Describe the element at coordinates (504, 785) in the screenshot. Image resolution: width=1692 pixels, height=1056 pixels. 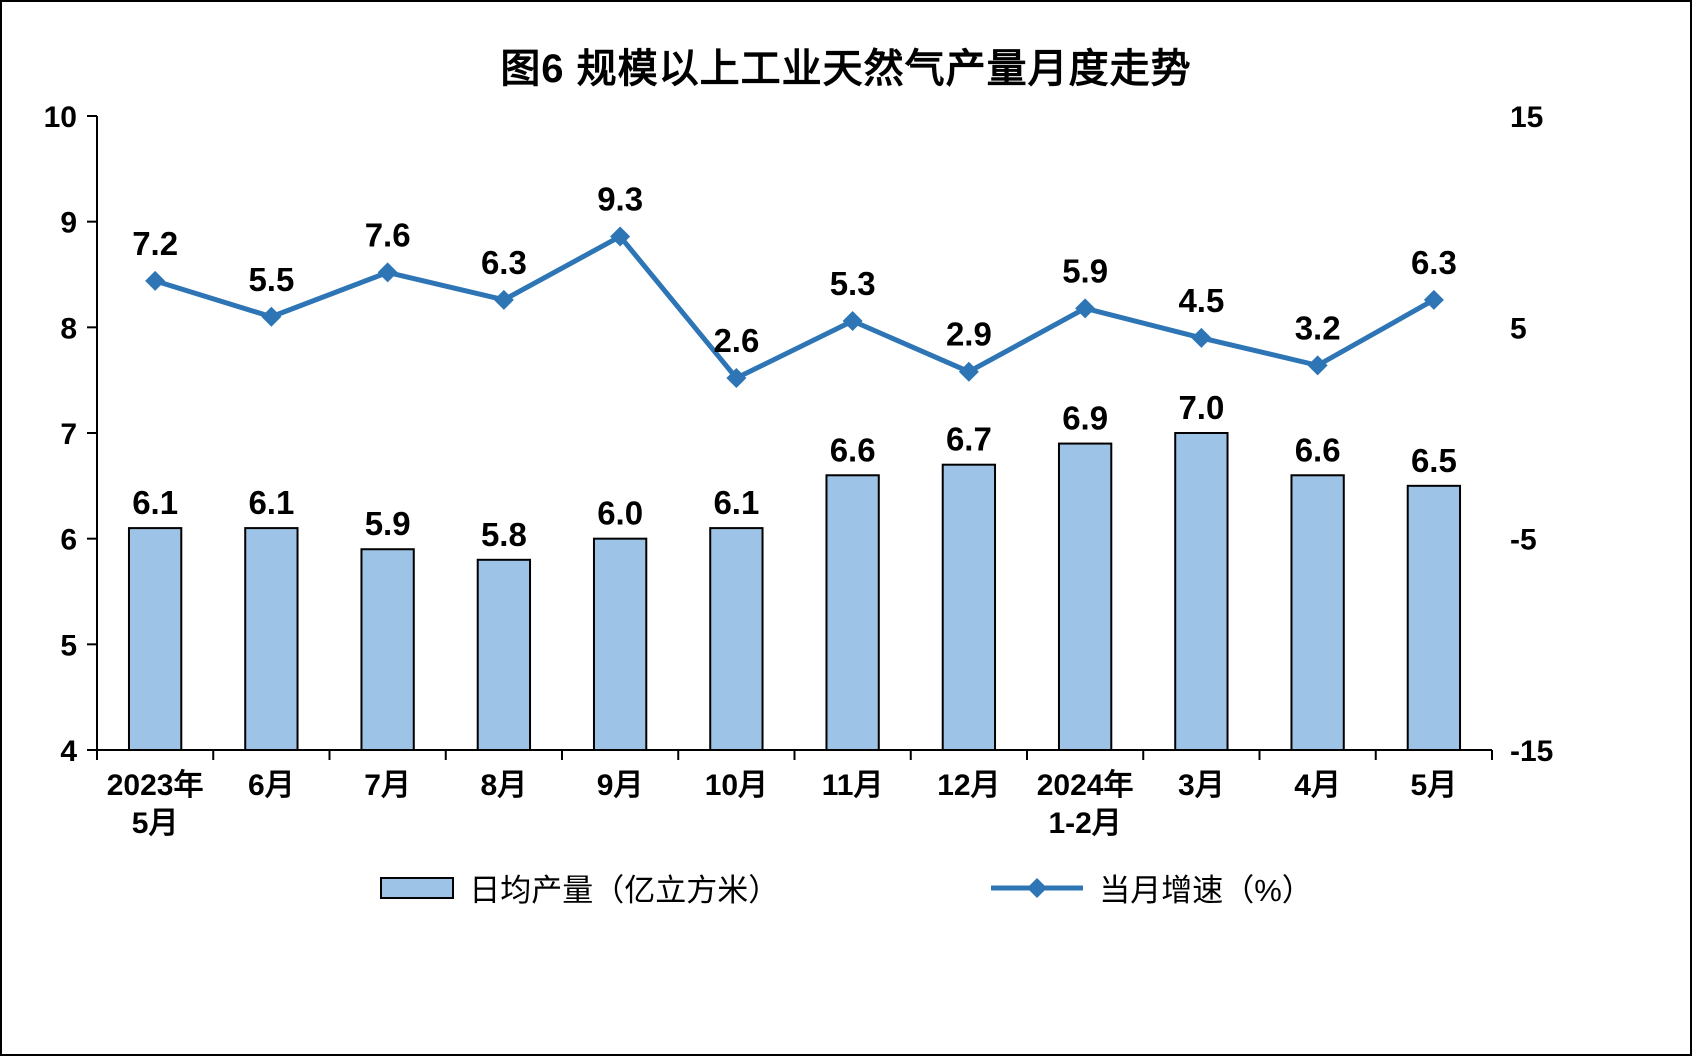
I see `x-axis-category-label: 8月` at that location.